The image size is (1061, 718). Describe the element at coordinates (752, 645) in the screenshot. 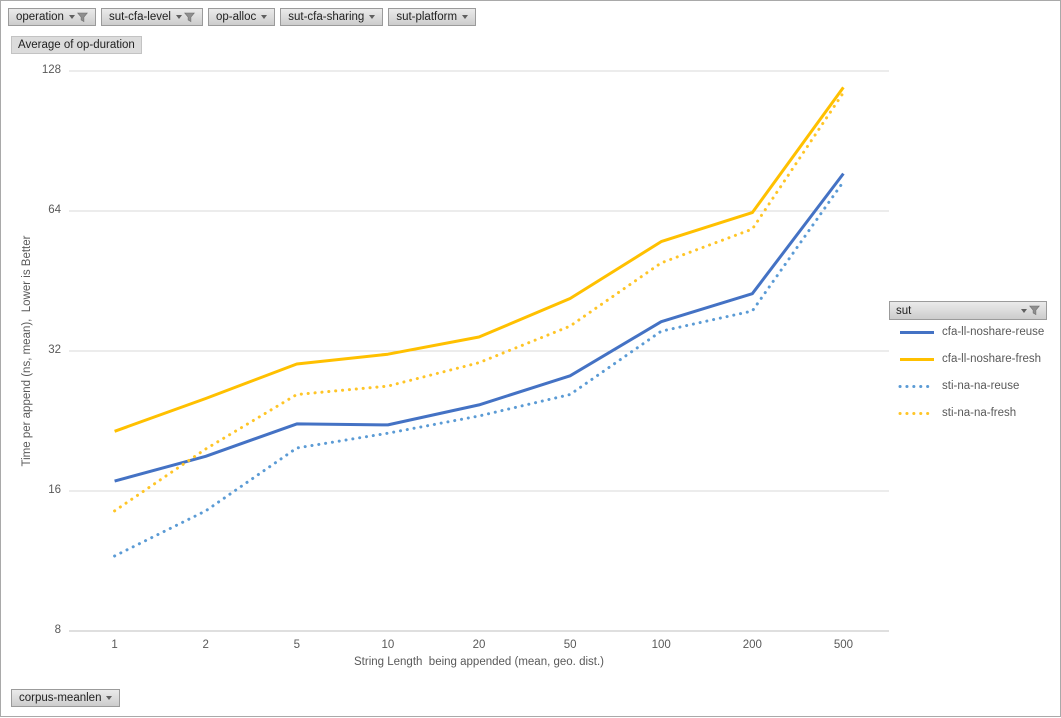

I see `x-tick-label: 200` at that location.